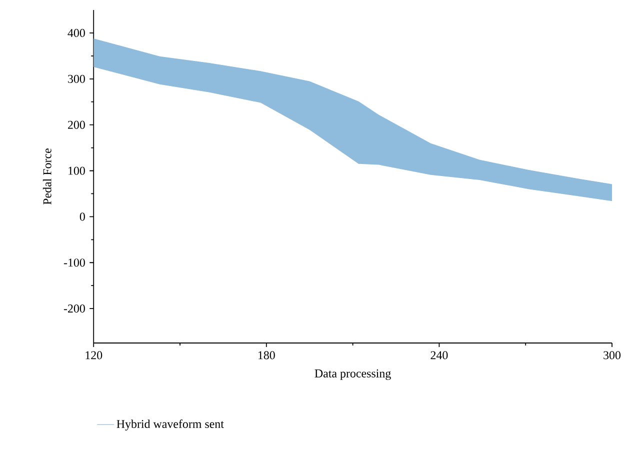  I want to click on x-tick-label: 120, so click(94, 355).